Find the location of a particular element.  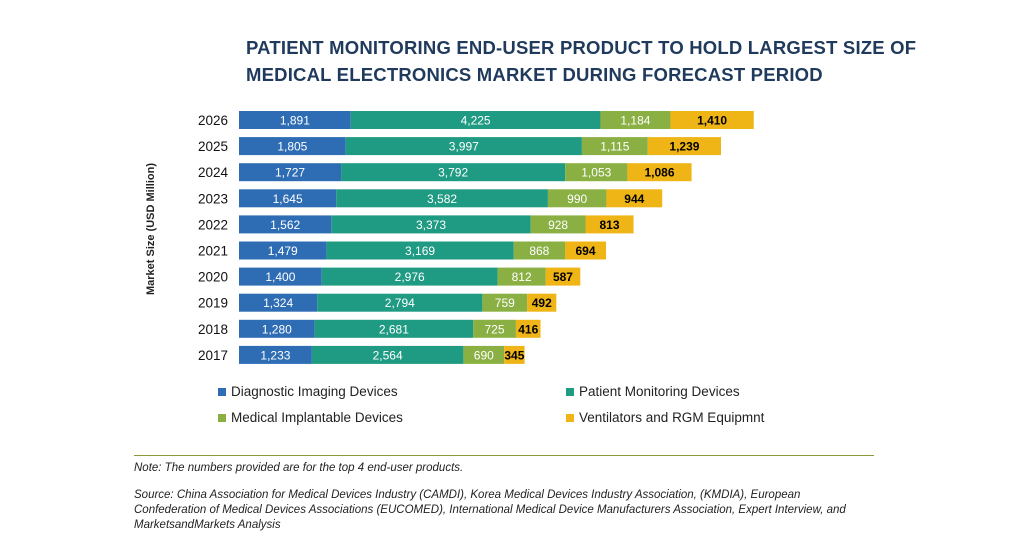

data-label: 3,169 is located at coordinates (420, 251).